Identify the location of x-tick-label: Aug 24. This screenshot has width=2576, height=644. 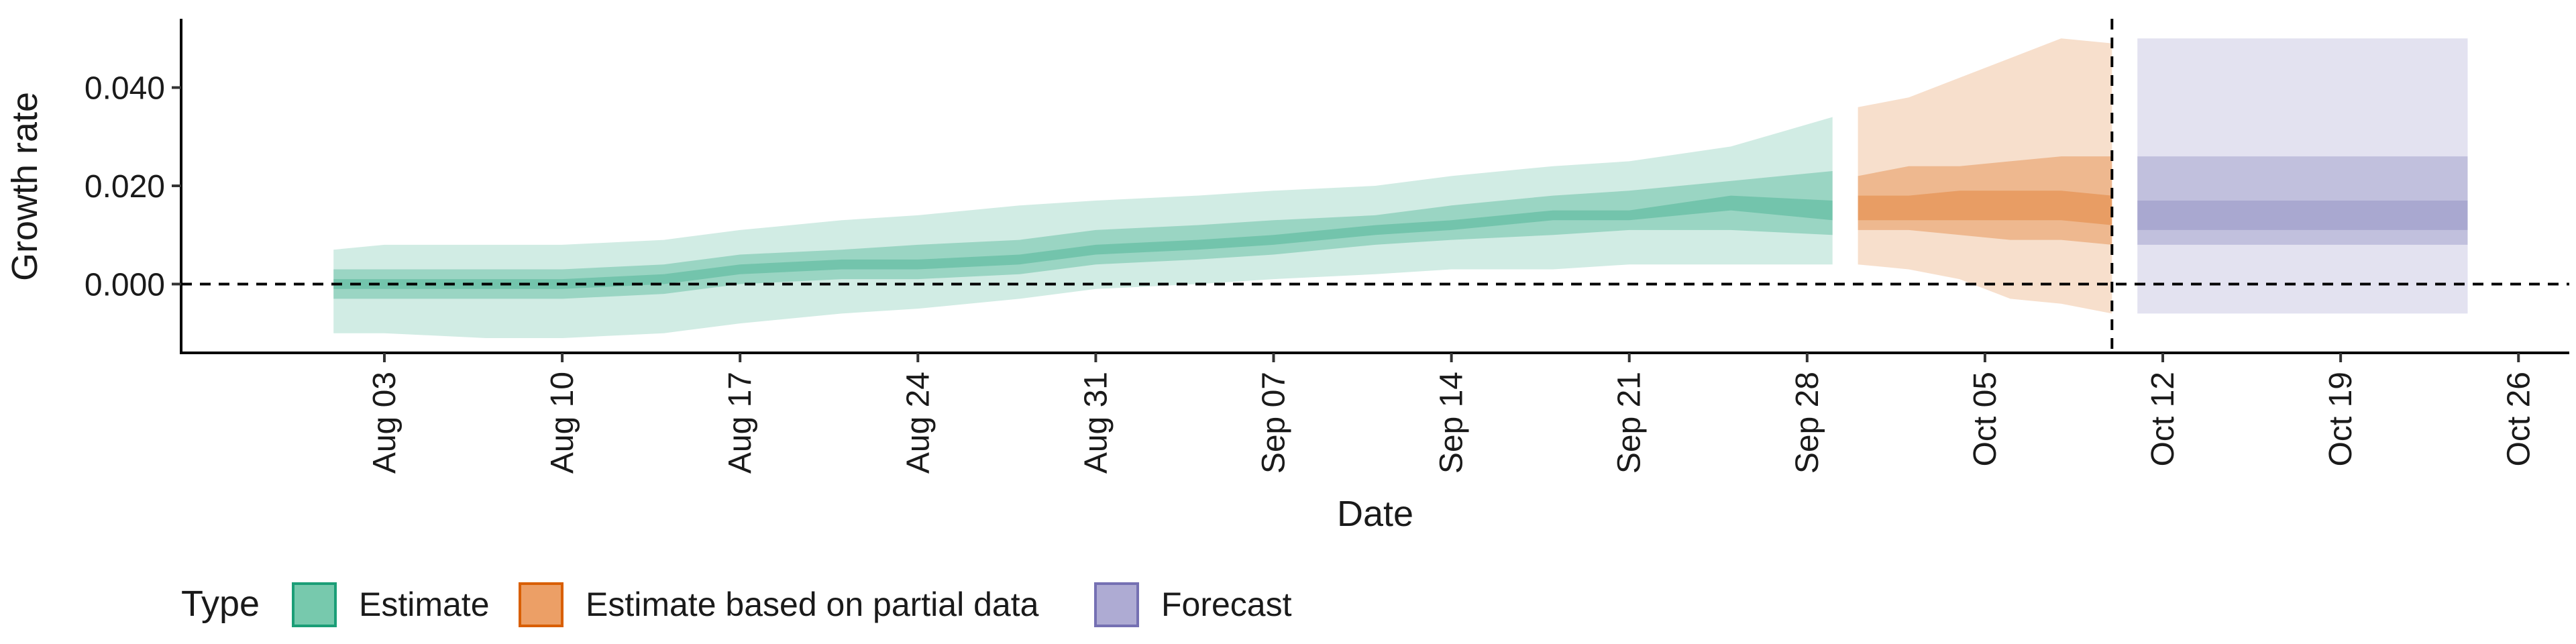
(918, 423).